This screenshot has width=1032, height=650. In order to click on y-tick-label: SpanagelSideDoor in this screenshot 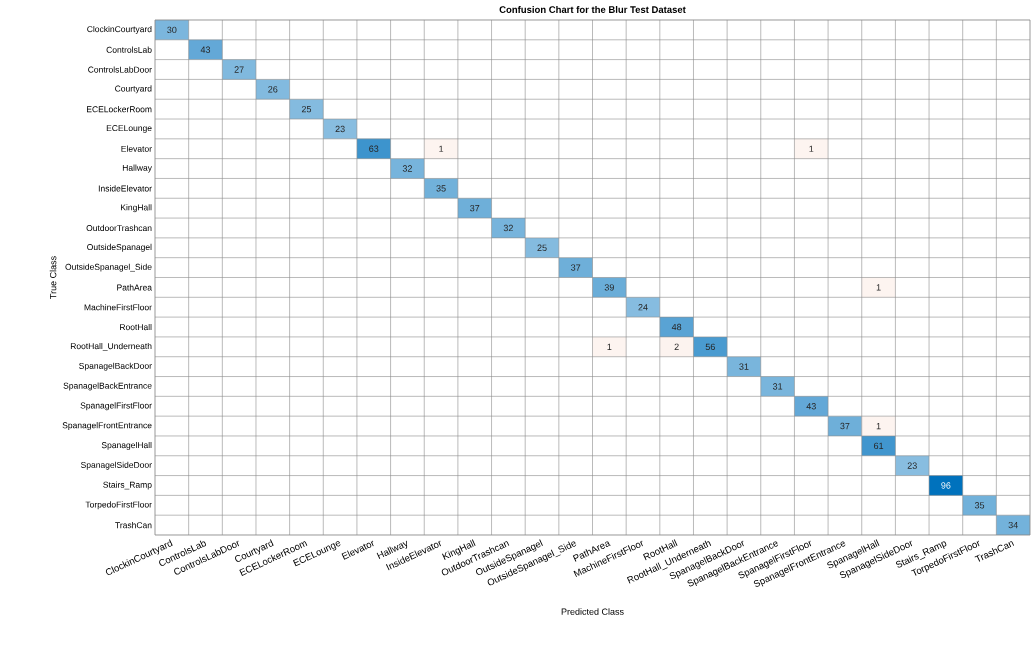, I will do `click(116, 465)`.